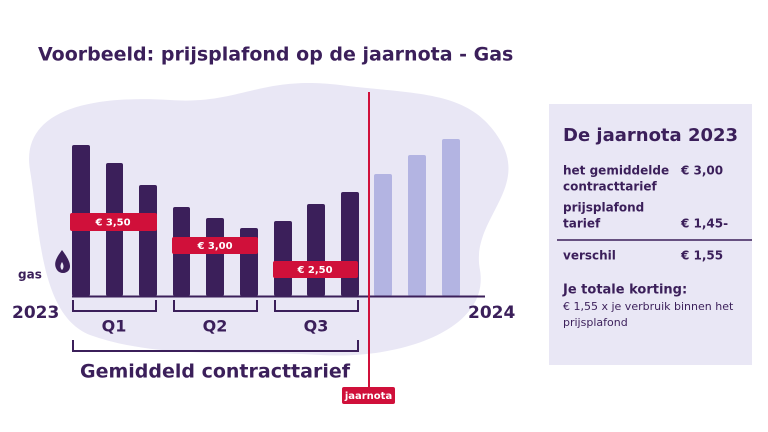 This screenshot has width=768, height=432. Describe the element at coordinates (610, 187) in the screenshot. I see `row-label: contracttarief` at that location.